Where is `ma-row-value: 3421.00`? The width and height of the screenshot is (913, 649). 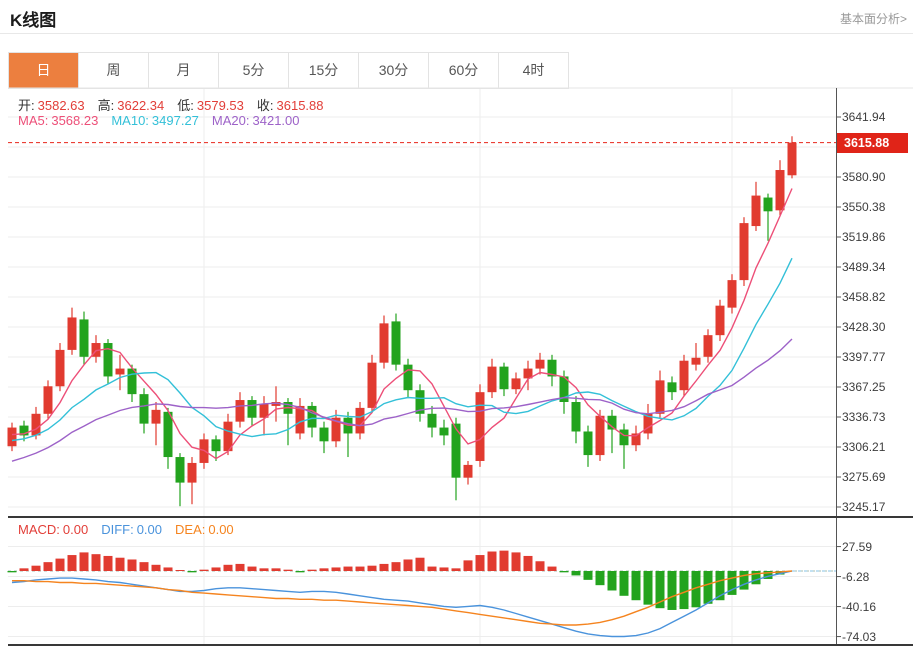 ma-row-value: 3421.00 is located at coordinates (276, 120).